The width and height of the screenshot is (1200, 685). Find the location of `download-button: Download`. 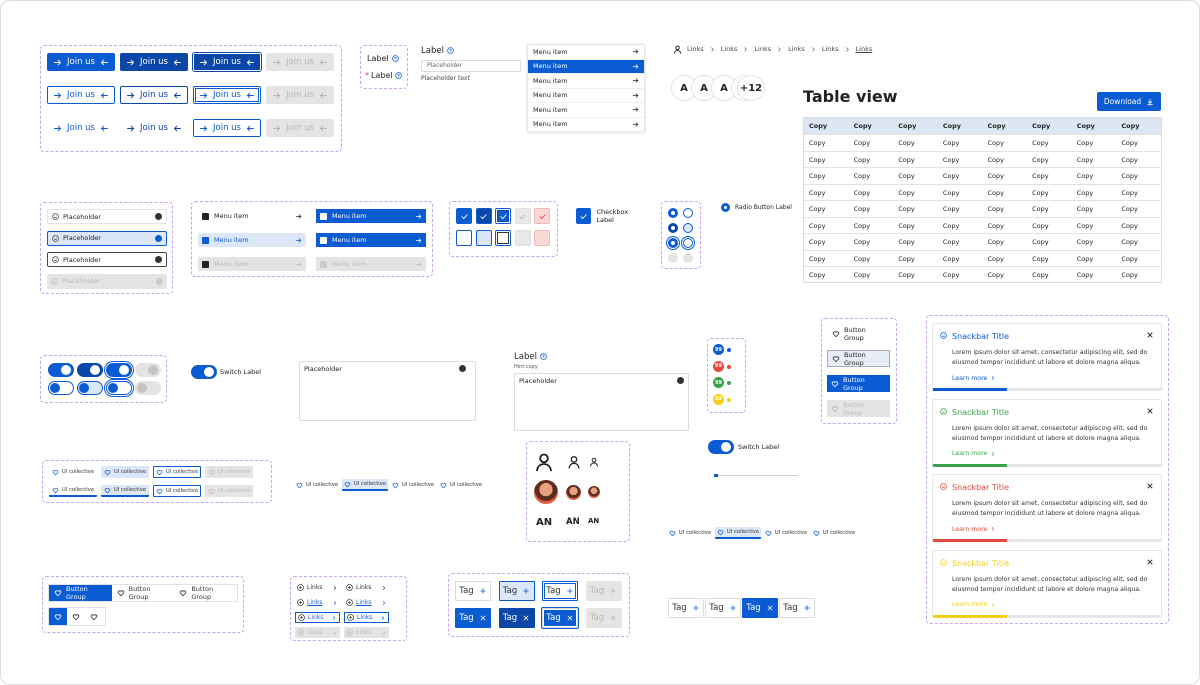

download-button: Download is located at coordinates (1129, 101).